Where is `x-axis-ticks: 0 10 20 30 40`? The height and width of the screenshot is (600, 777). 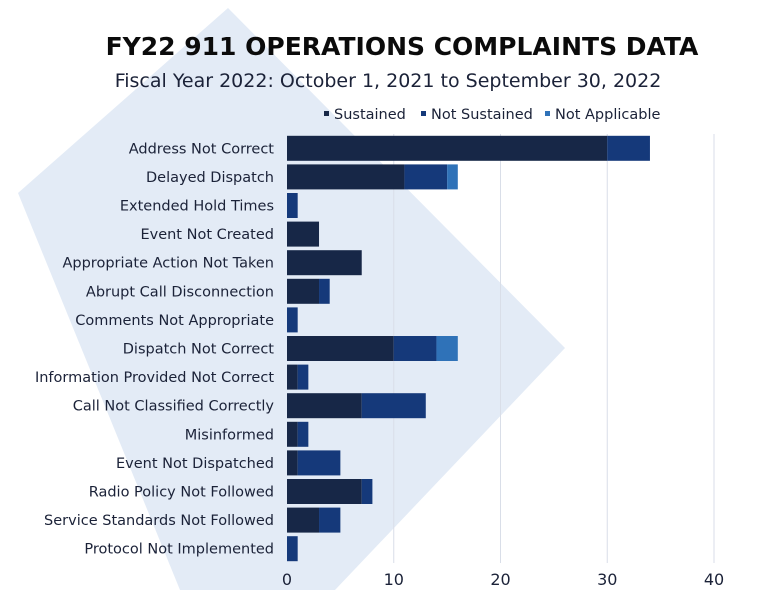
x-axis-ticks: 0 10 20 30 40 is located at coordinates (503, 579).